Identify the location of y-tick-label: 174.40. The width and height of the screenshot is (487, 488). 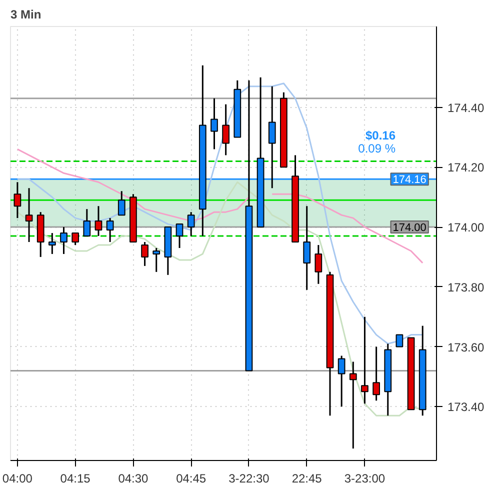
(466, 107).